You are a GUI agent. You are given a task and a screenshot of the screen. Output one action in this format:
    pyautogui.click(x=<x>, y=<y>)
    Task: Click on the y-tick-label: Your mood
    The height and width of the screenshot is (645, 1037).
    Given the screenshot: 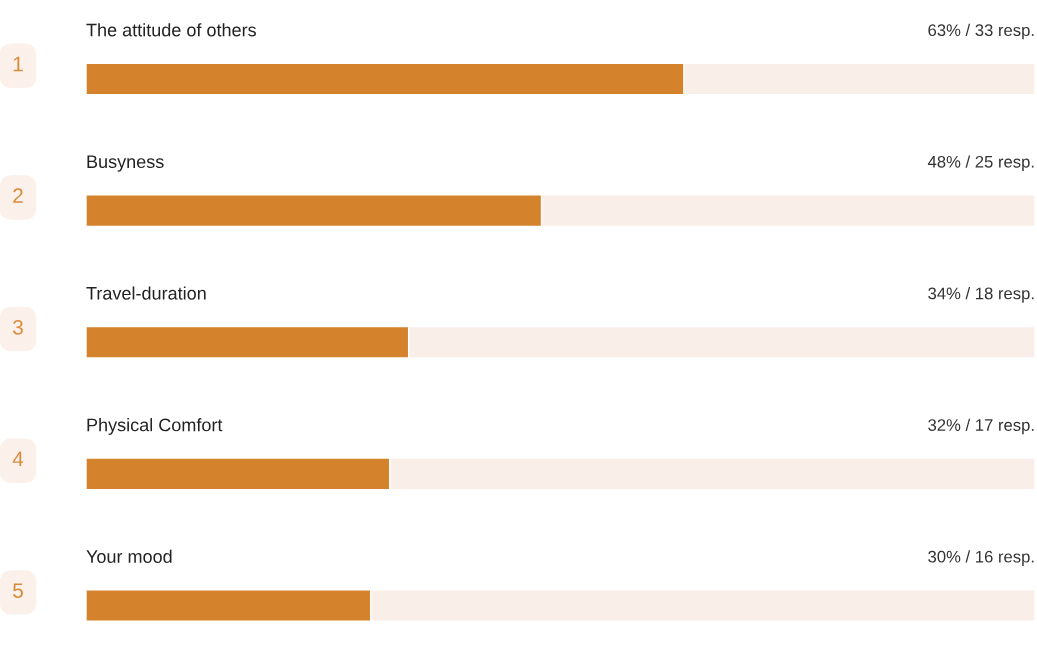 What is the action you would take?
    pyautogui.click(x=129, y=556)
    